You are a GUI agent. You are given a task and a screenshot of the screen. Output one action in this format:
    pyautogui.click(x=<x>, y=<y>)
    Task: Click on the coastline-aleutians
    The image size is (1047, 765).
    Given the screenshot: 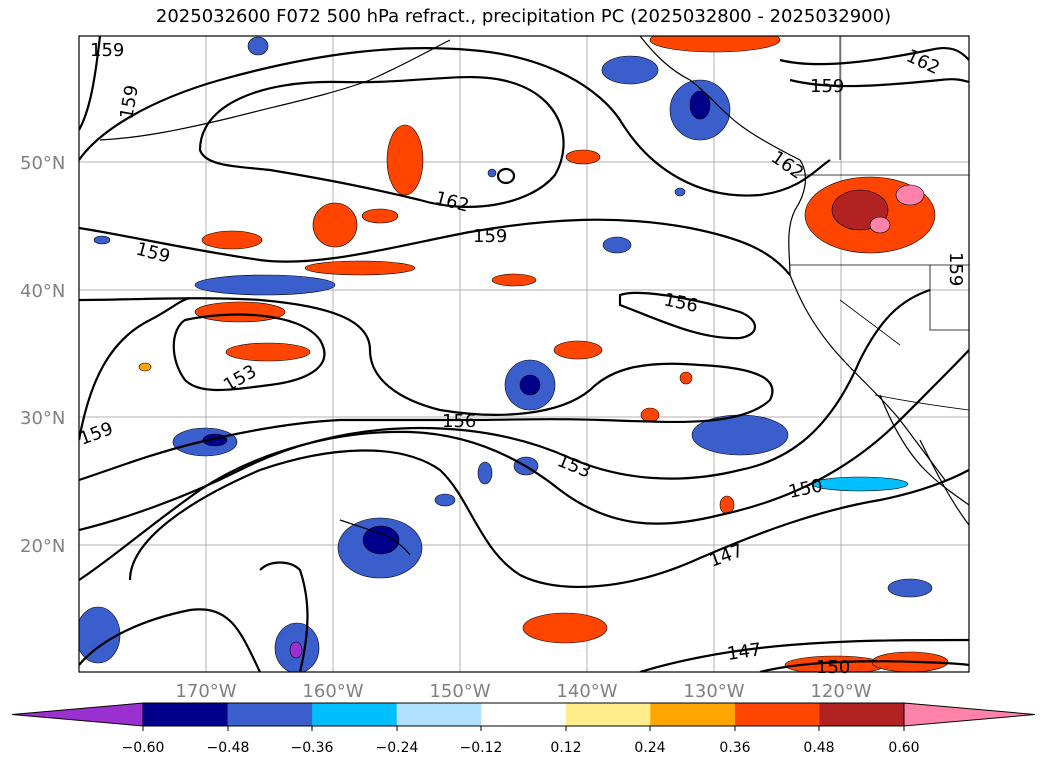 What is the action you would take?
    pyautogui.click(x=275, y=90)
    